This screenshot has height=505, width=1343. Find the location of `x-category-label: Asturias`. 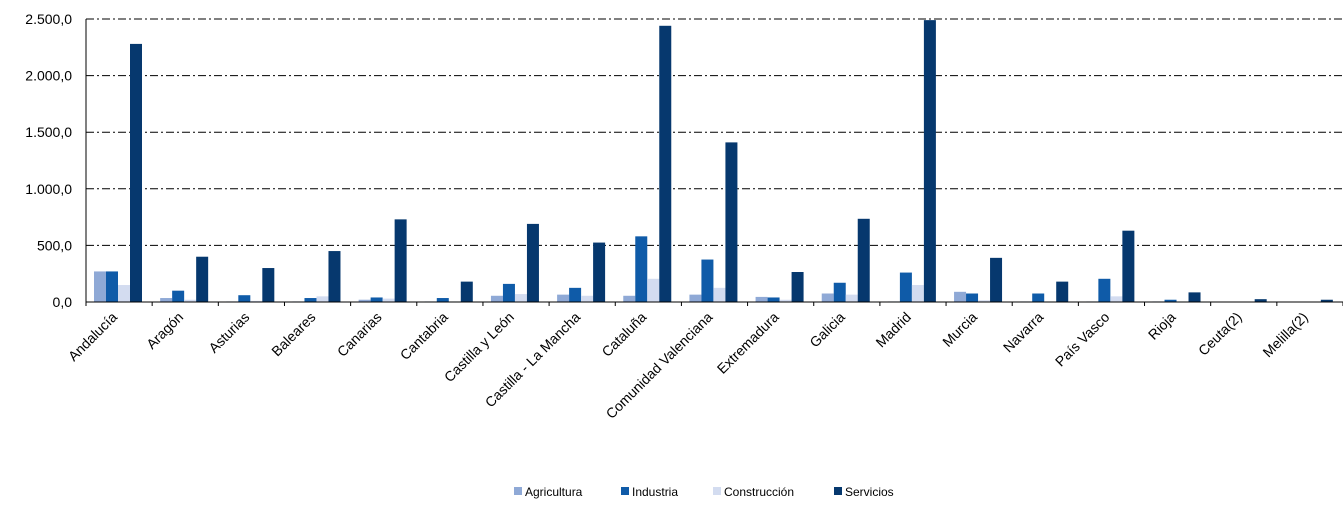

x-category-label: Asturias is located at coordinates (228, 332).